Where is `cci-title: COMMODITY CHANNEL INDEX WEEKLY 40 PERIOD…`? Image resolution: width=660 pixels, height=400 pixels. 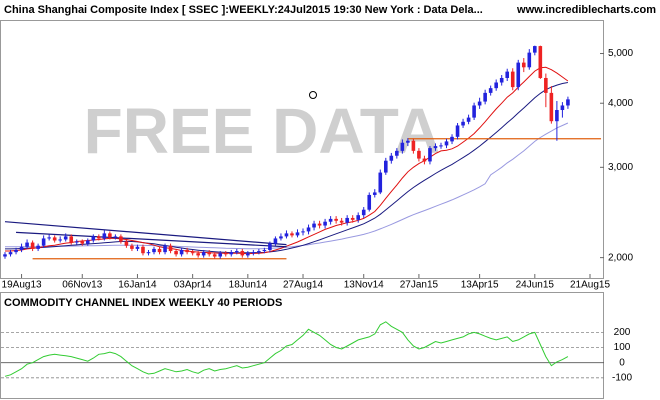
cci-title: COMMODITY CHANNEL INDEX WEEKLY 40 PERIOD… is located at coordinates (143, 303).